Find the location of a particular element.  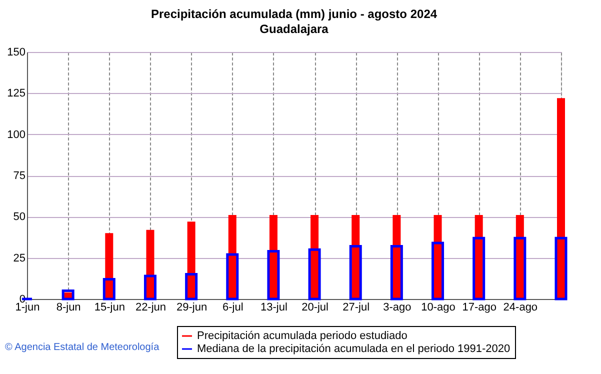

x-tick-label: 13-jul is located at coordinates (274, 308).